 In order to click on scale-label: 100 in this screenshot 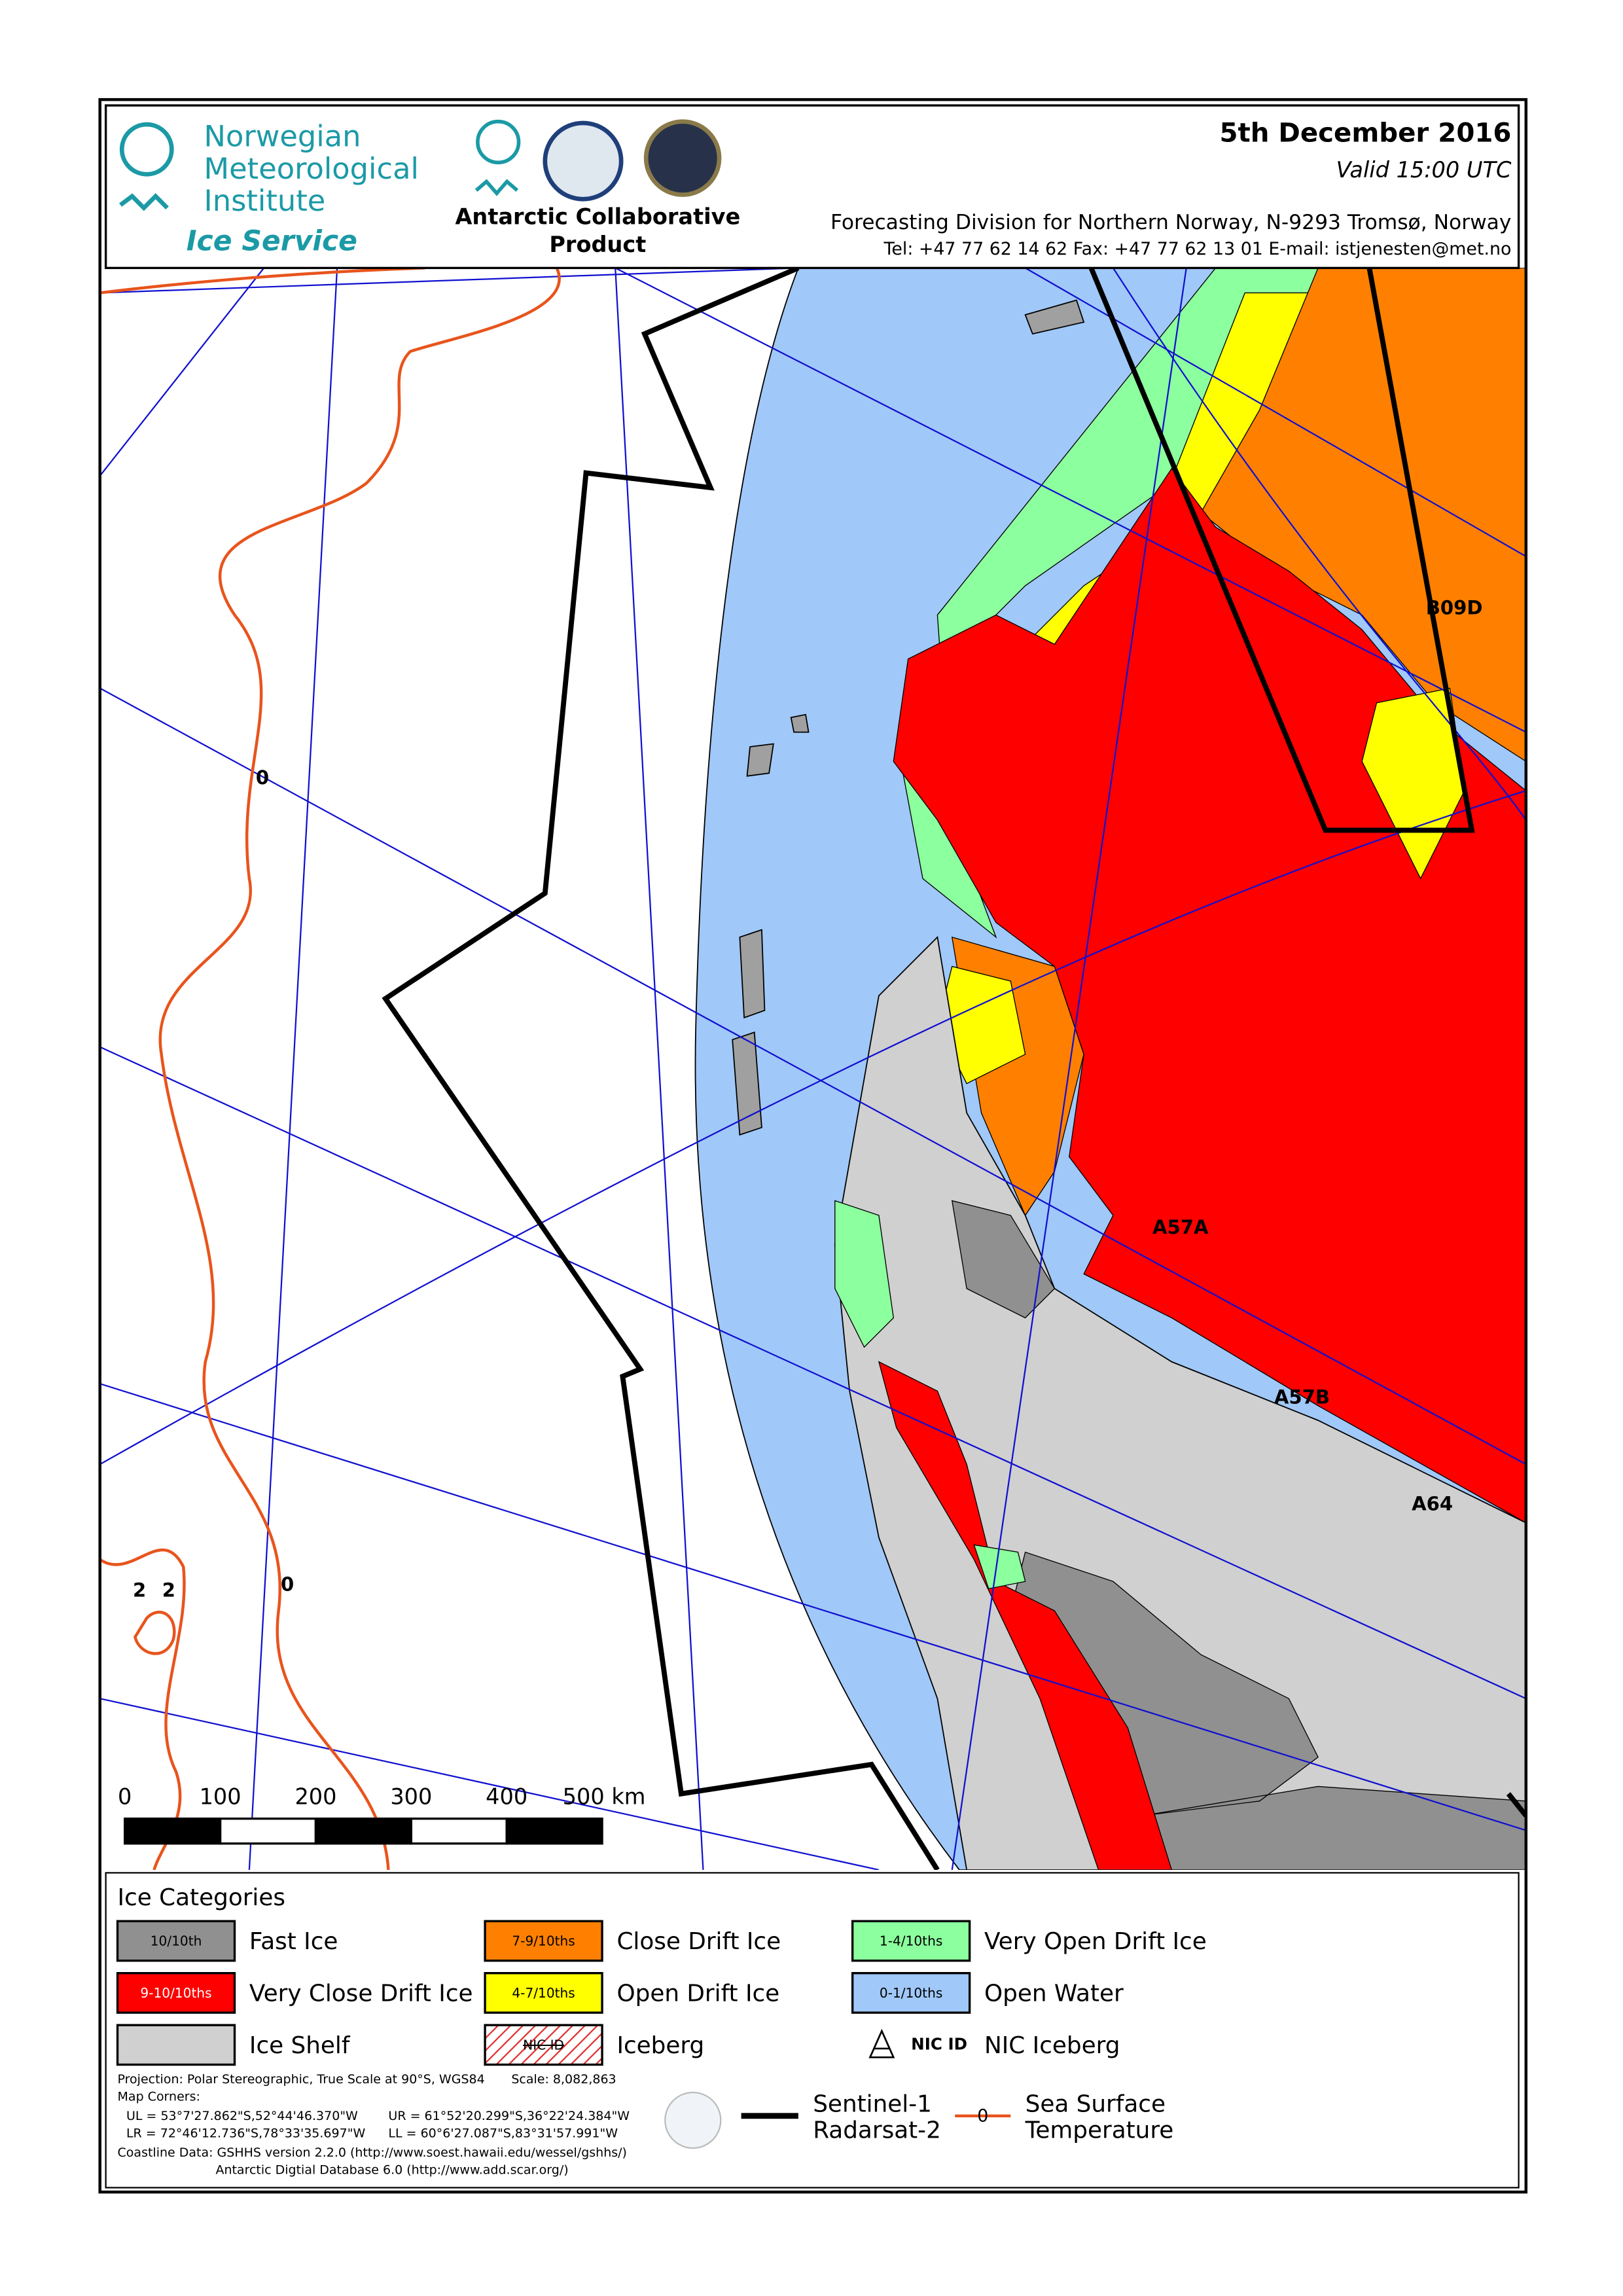, I will do `click(221, 1797)`.